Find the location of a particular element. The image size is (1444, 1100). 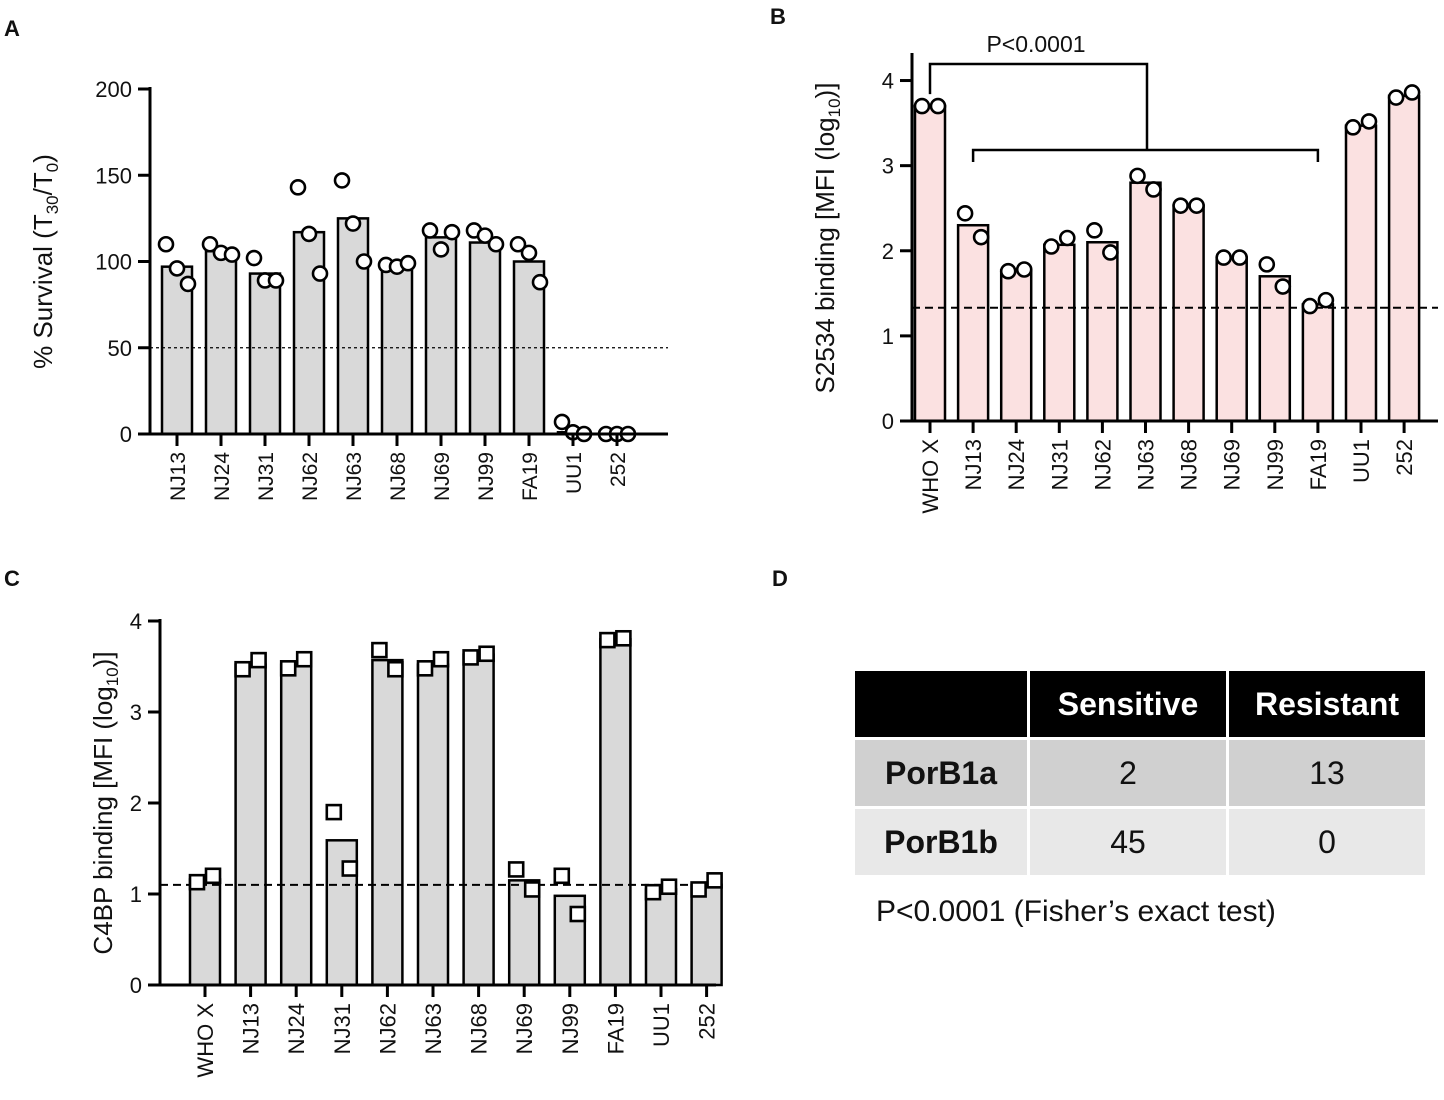

cell-porb1a-resistant: 13 is located at coordinates (1327, 773).